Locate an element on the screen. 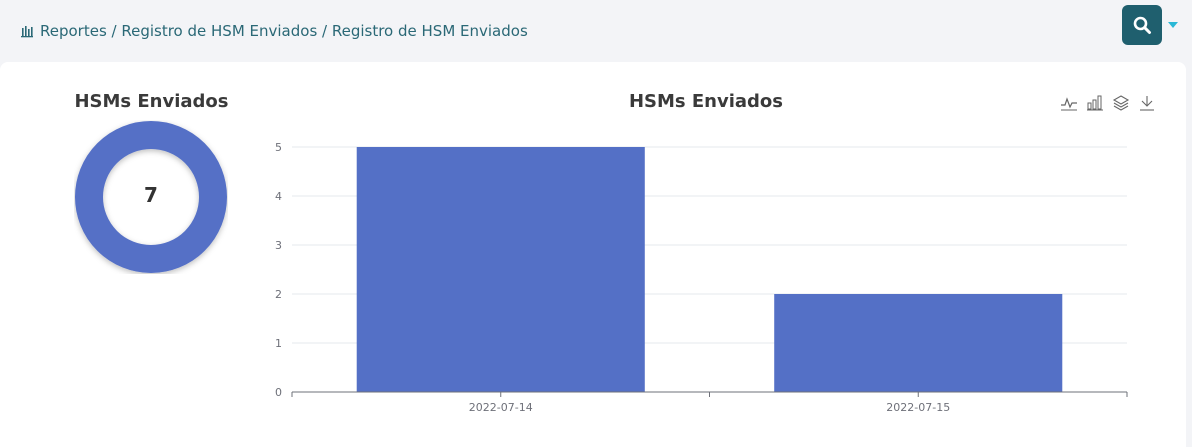 The image size is (1192, 447). search-icon is located at coordinates (1142, 25).